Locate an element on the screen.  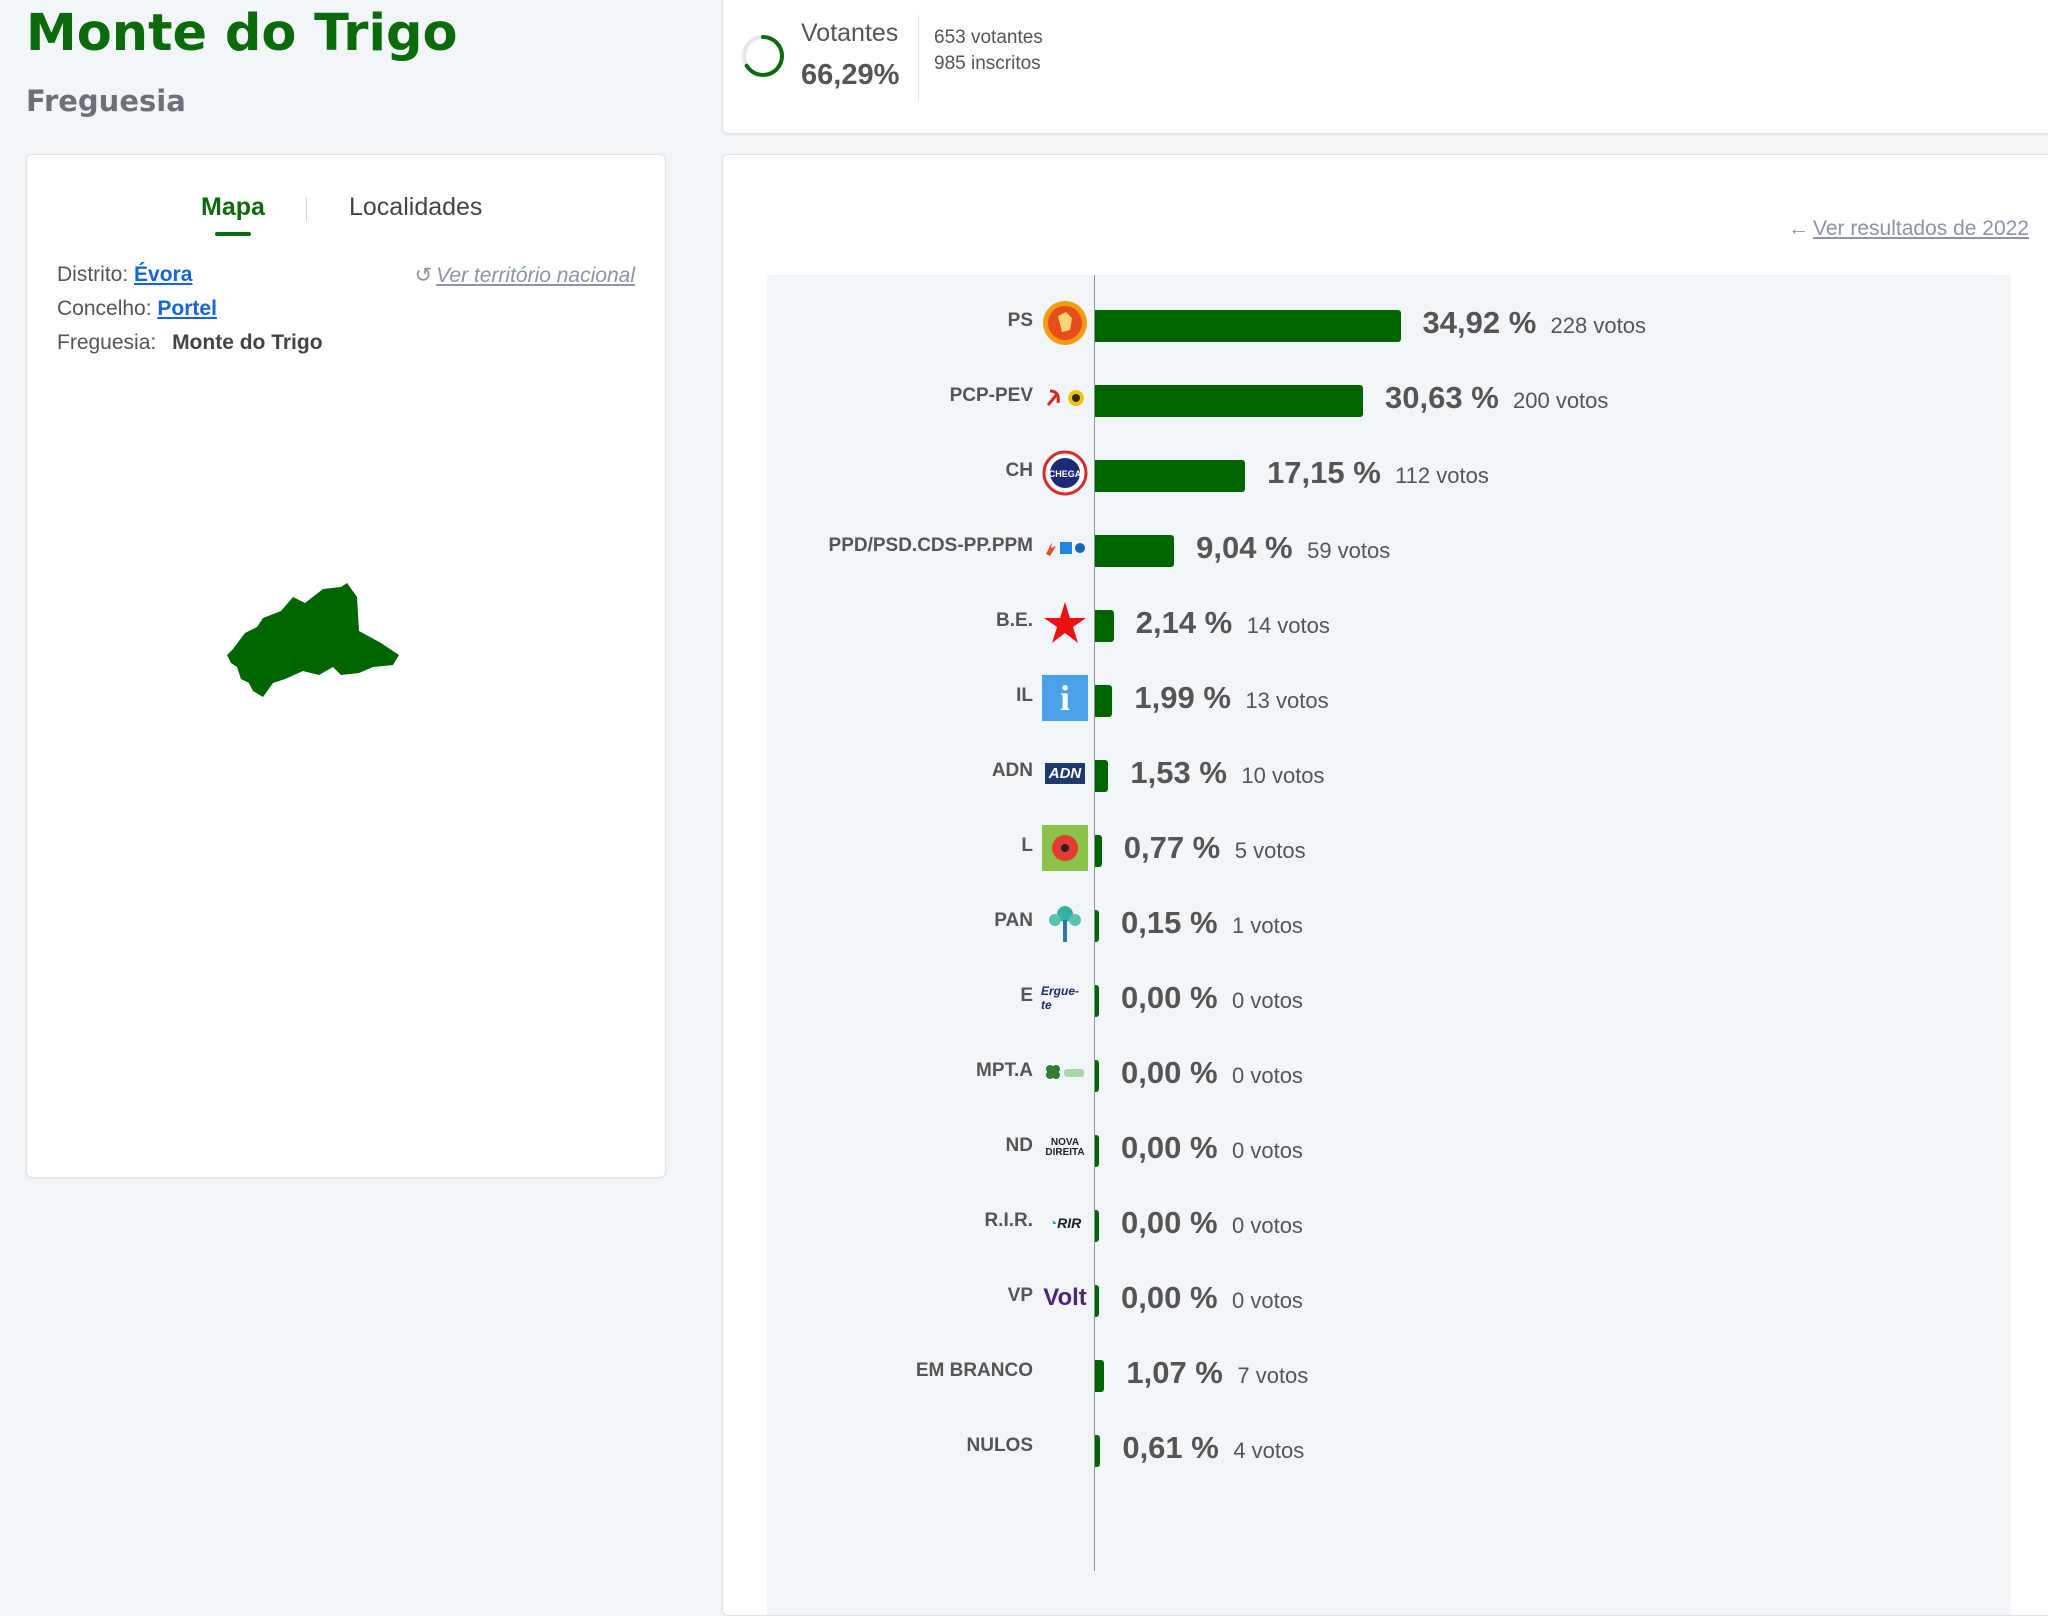
votes-label: 10 votos is located at coordinates (1283, 775).